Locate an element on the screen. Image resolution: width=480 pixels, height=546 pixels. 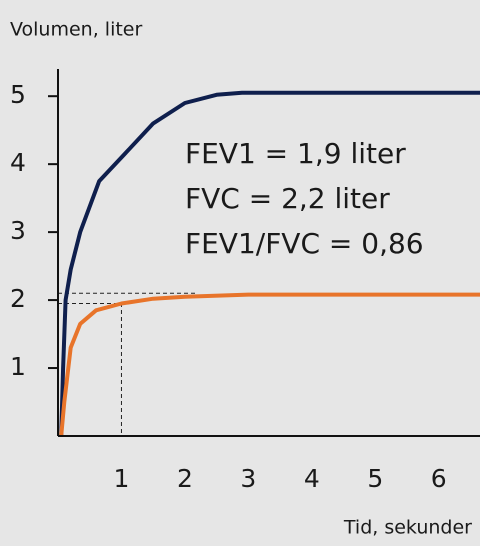
y-tick-label: 5 is located at coordinates (18, 94).